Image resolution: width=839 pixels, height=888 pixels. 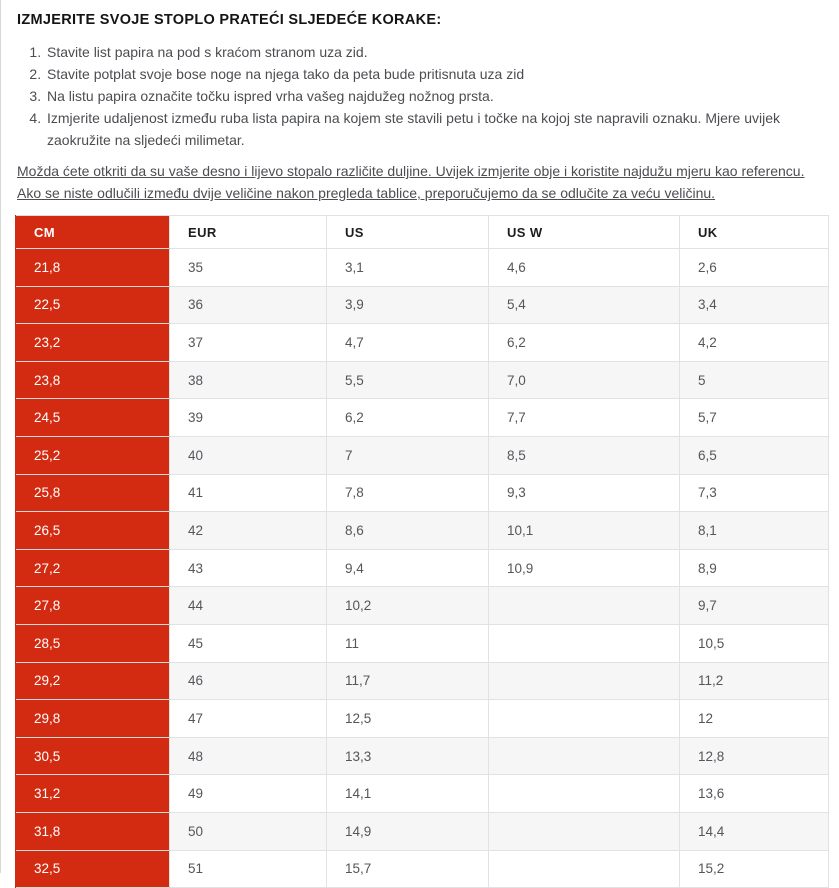 I want to click on table-row: 32,5 51 15,7 15,2, so click(x=422, y=868).